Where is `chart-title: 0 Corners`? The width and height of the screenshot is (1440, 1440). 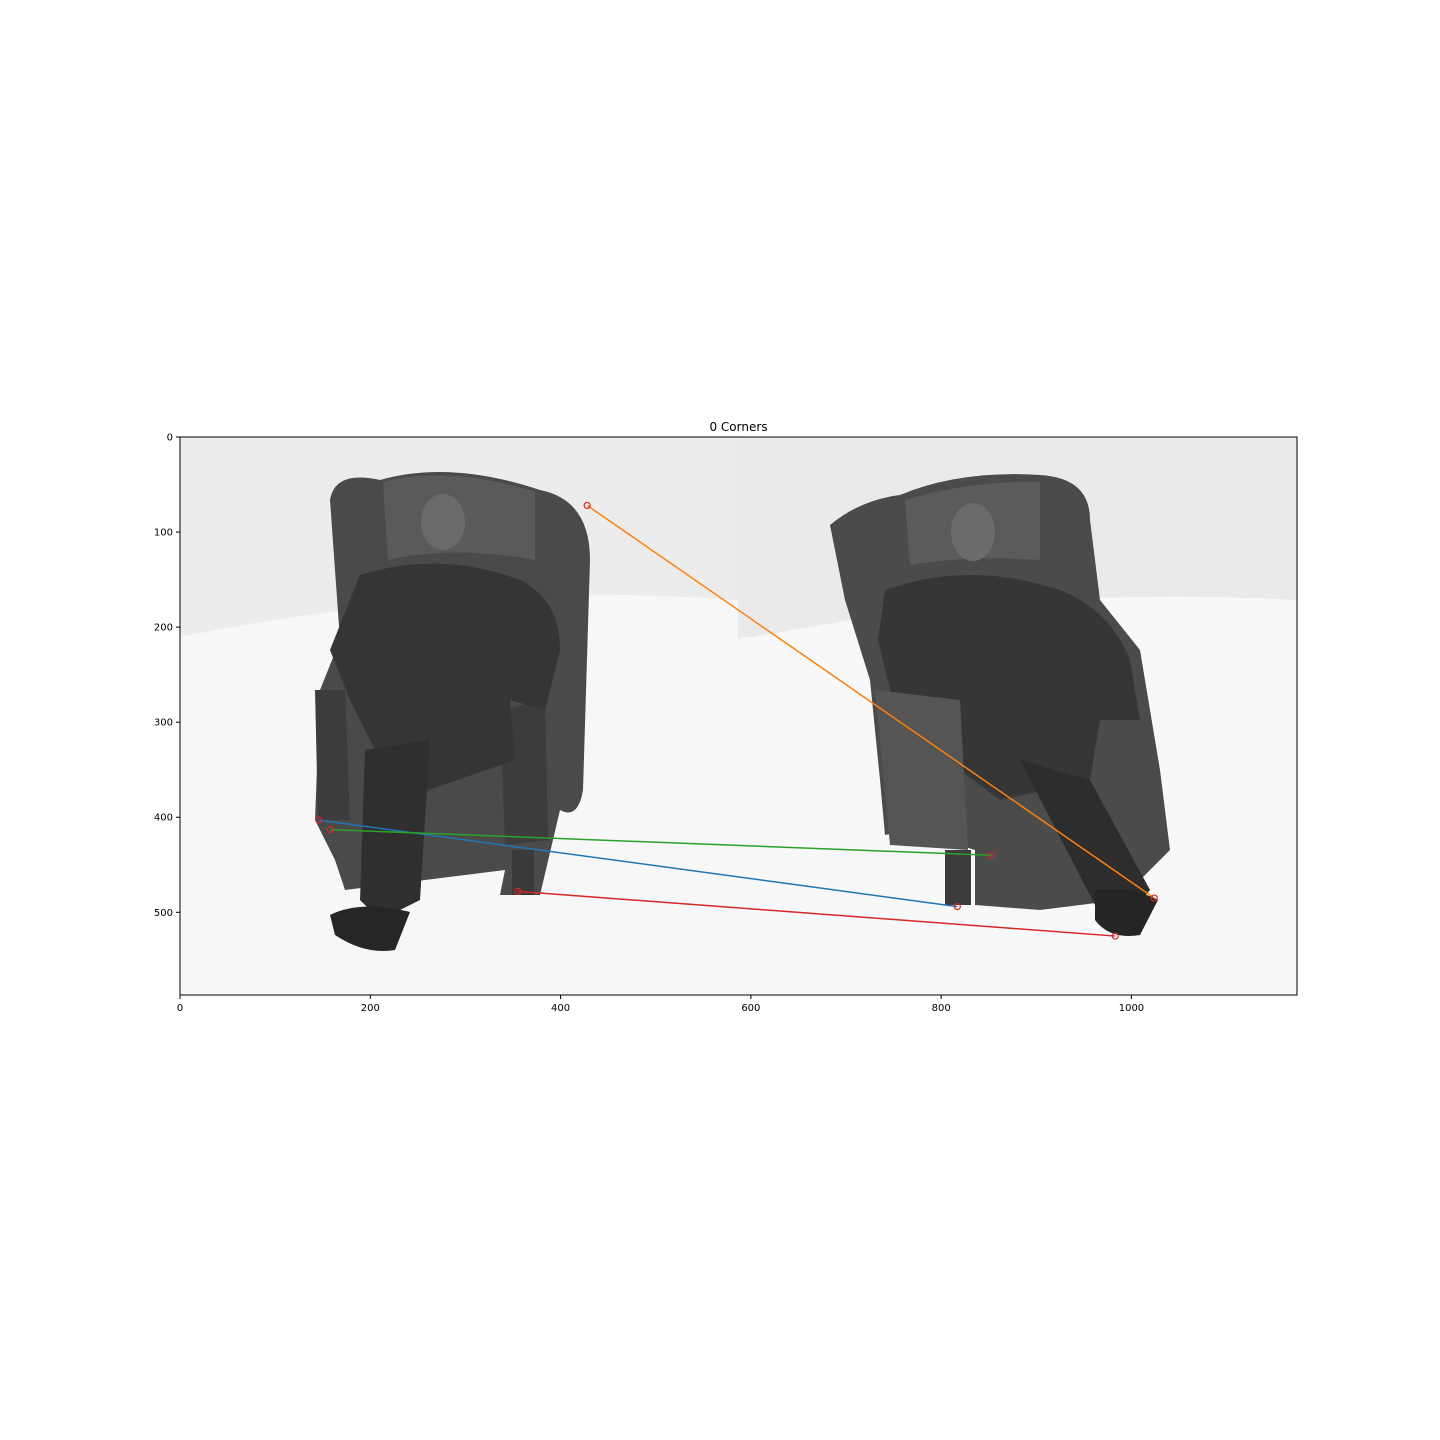
chart-title: 0 Corners is located at coordinates (738, 427).